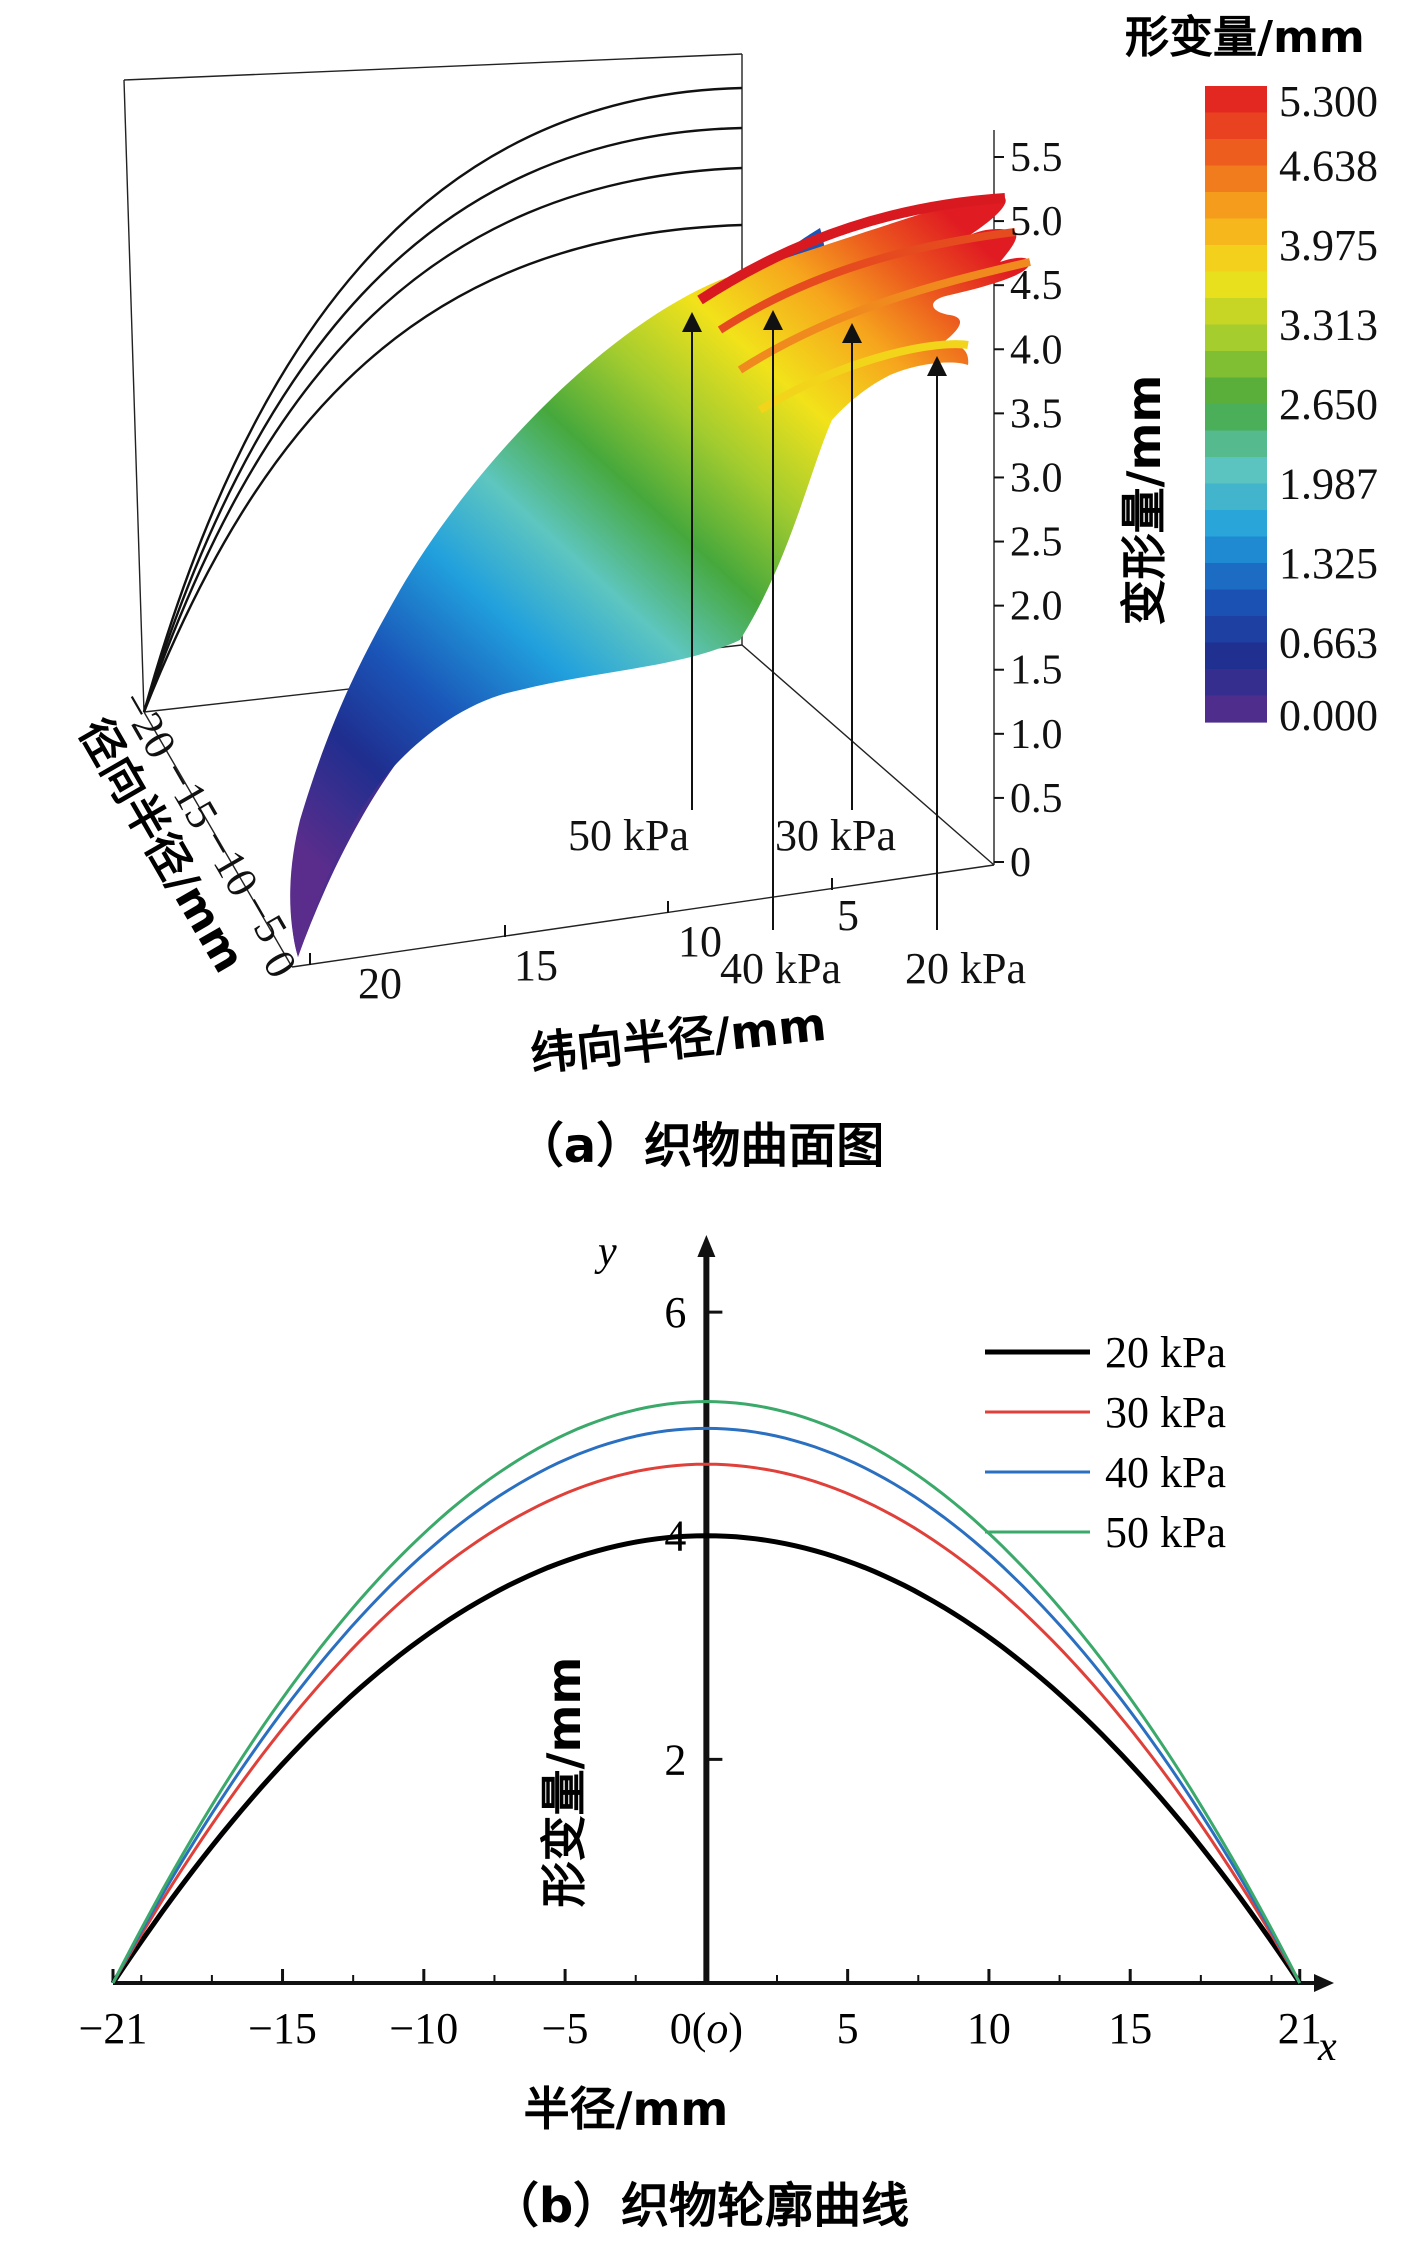  Describe the element at coordinates (1165, 1412) in the screenshot. I see `legend-label: 30 kPa` at that location.